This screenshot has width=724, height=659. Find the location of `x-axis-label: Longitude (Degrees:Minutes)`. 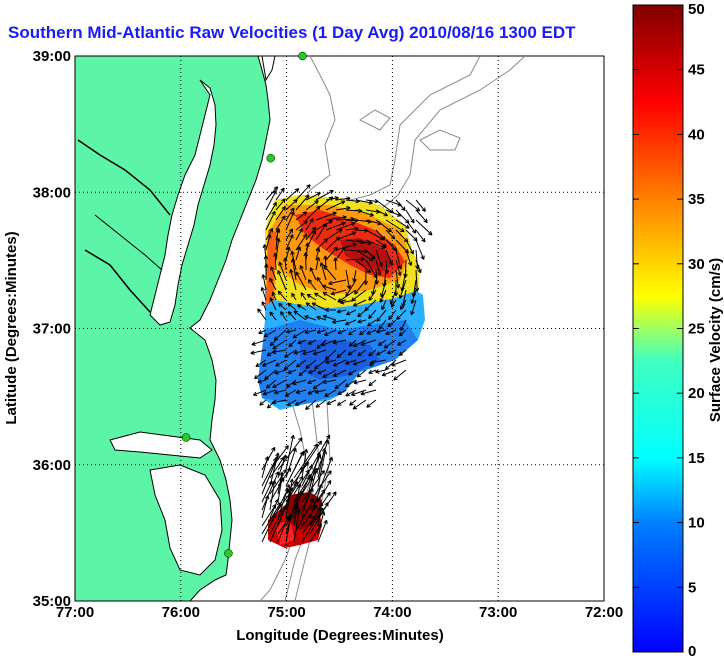

x-axis-label: Longitude (Degrees:Minutes) is located at coordinates (340, 635).